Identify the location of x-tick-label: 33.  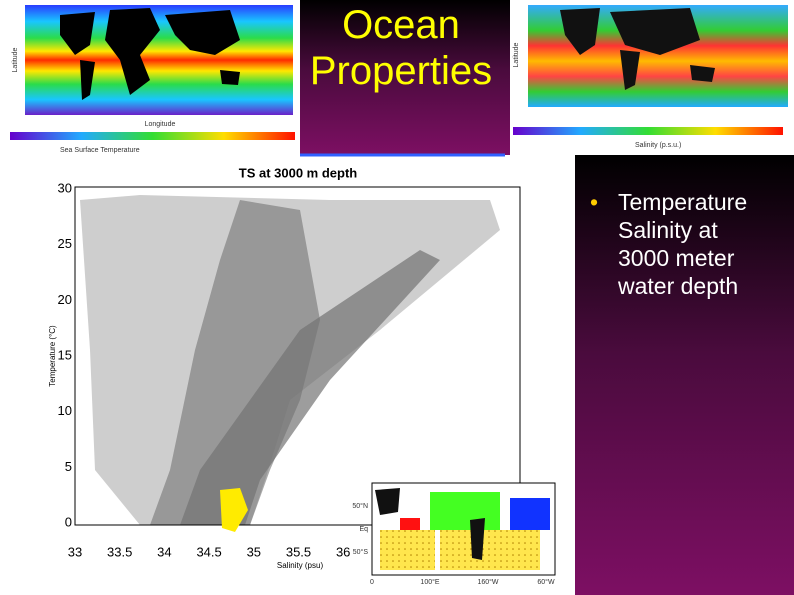
(75, 551).